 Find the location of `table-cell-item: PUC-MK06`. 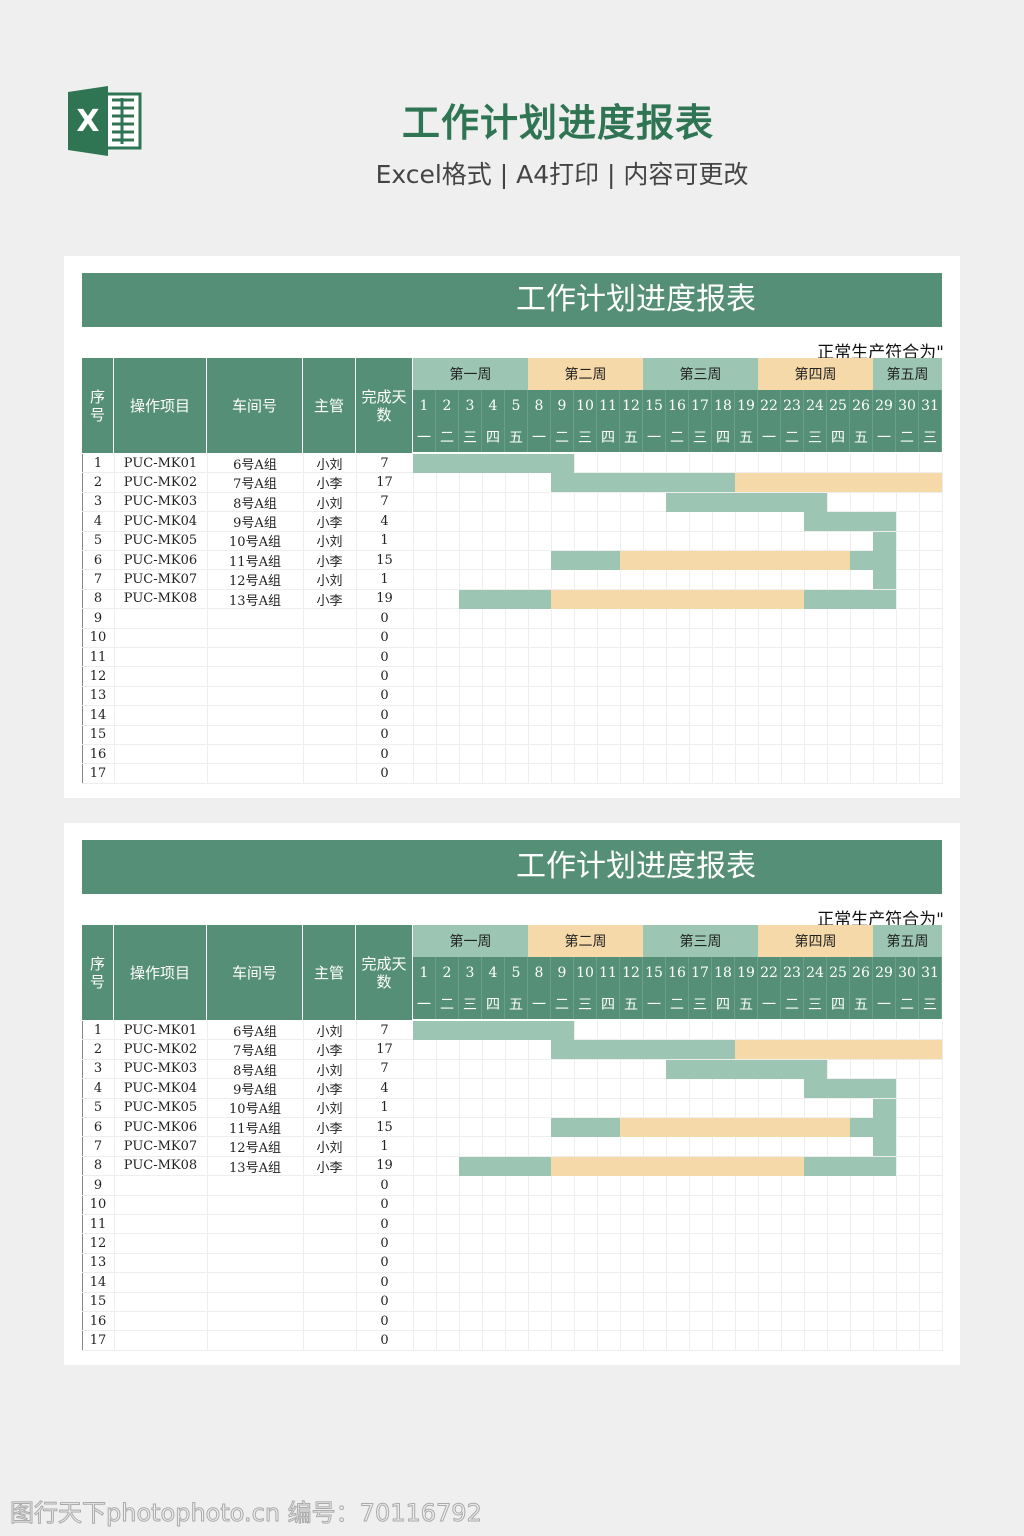

table-cell-item: PUC-MK06 is located at coordinates (160, 1128).